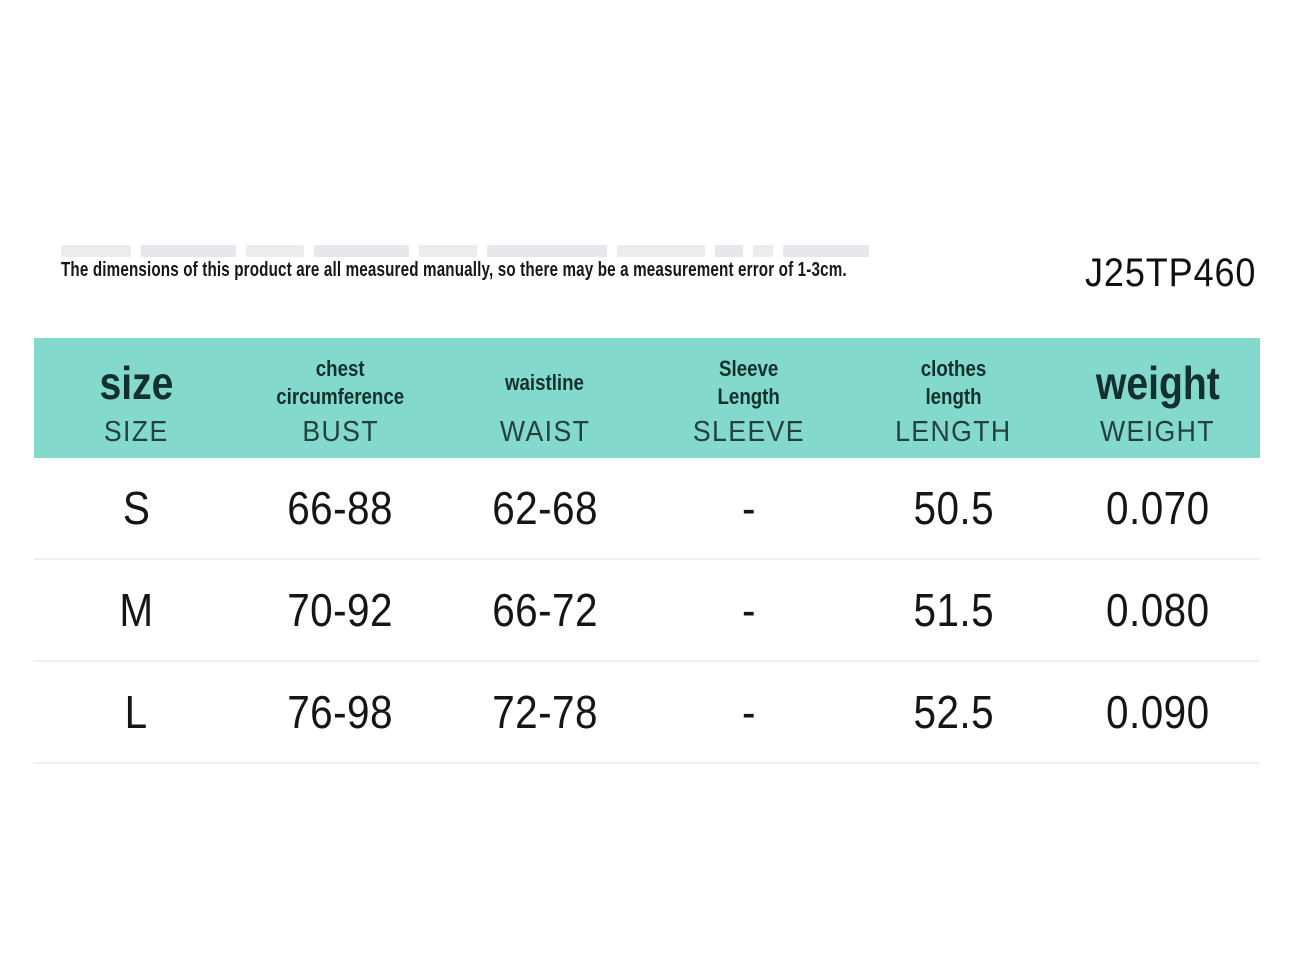 This screenshot has width=1294, height=971. I want to click on column-header-secondary: WEIGHT, so click(1157, 432).